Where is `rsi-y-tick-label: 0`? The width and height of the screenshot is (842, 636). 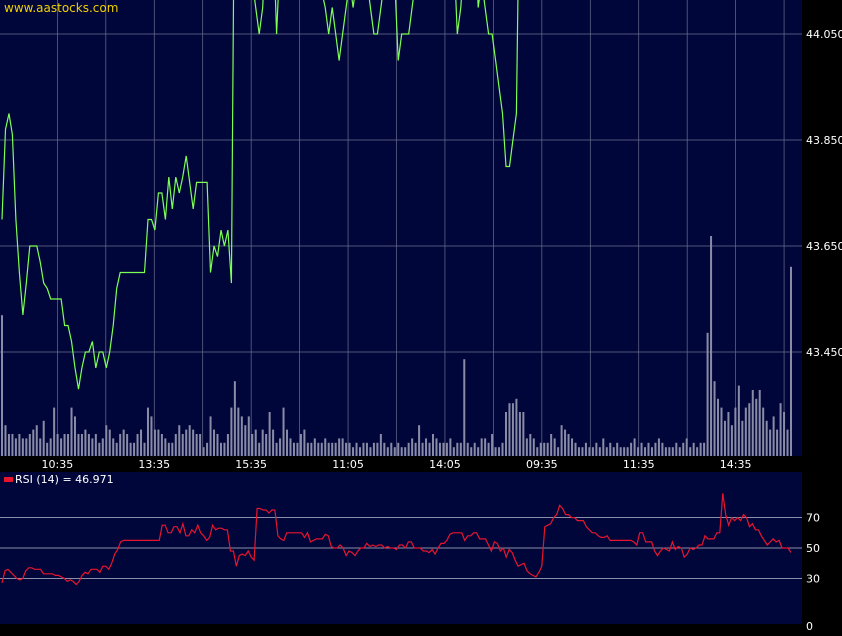 rsi-y-tick-label: 0 is located at coordinates (809, 626).